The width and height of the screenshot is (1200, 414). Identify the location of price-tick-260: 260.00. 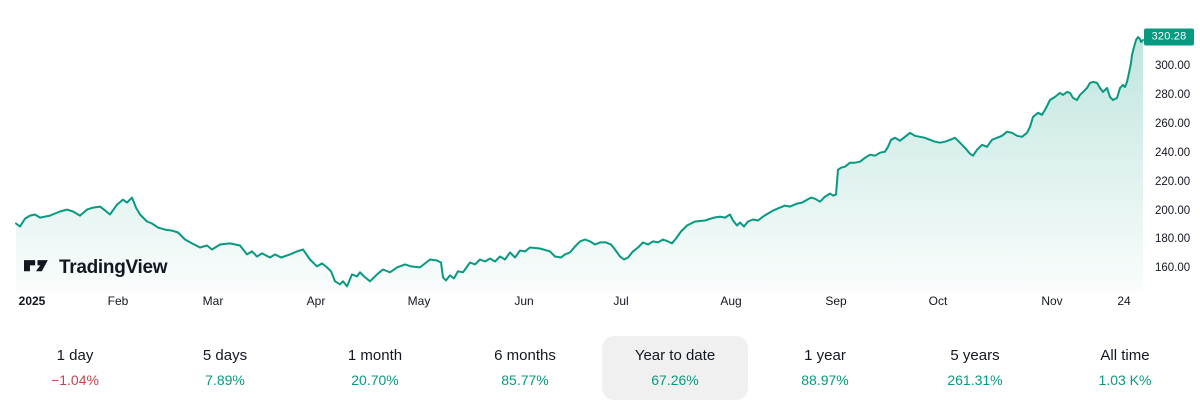
(1173, 123).